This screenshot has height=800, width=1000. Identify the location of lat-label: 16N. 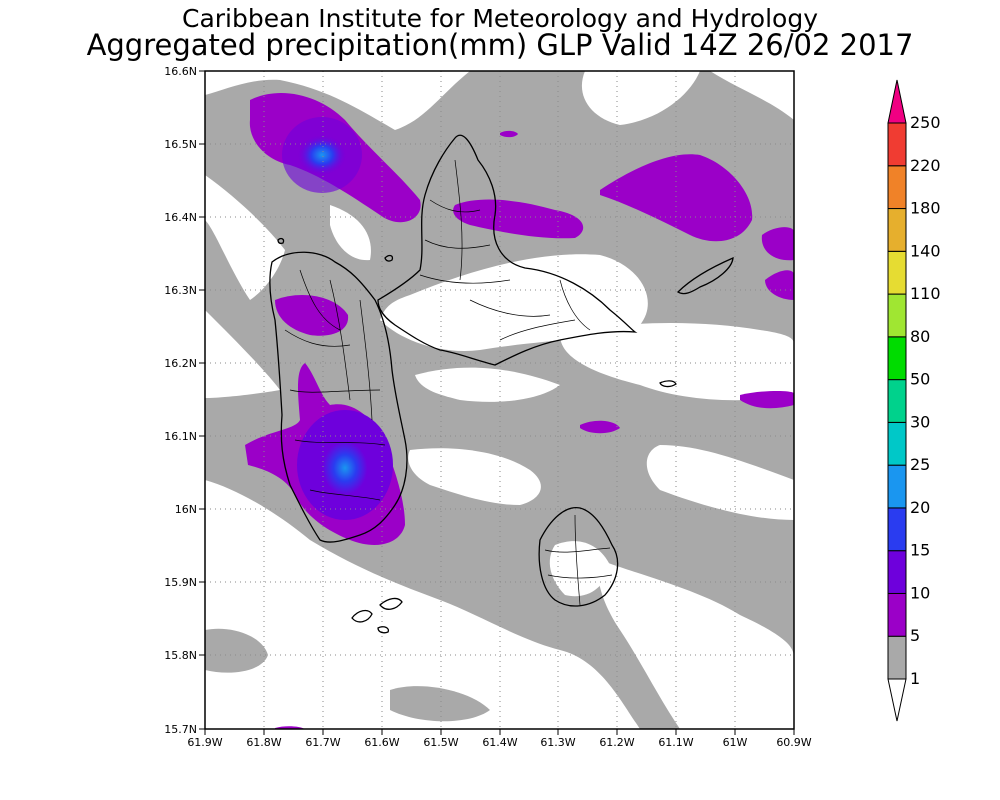
(186, 509).